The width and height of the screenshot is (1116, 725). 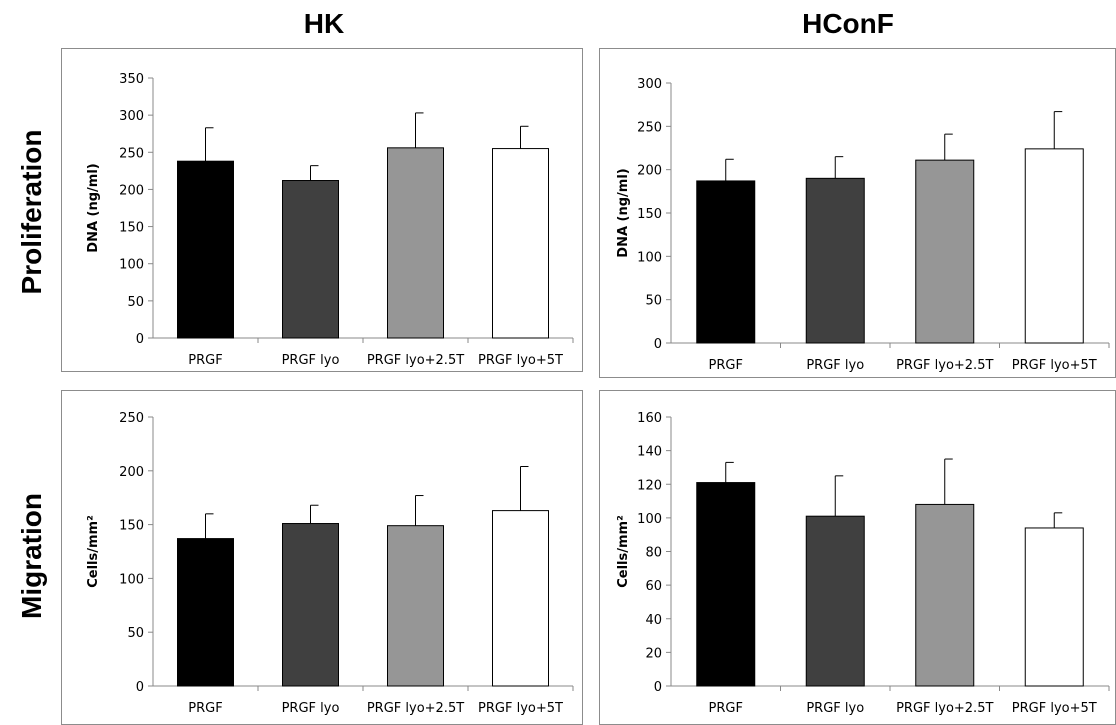 What do you see at coordinates (649, 418) in the screenshot?
I see `y-tick-label: 160` at bounding box center [649, 418].